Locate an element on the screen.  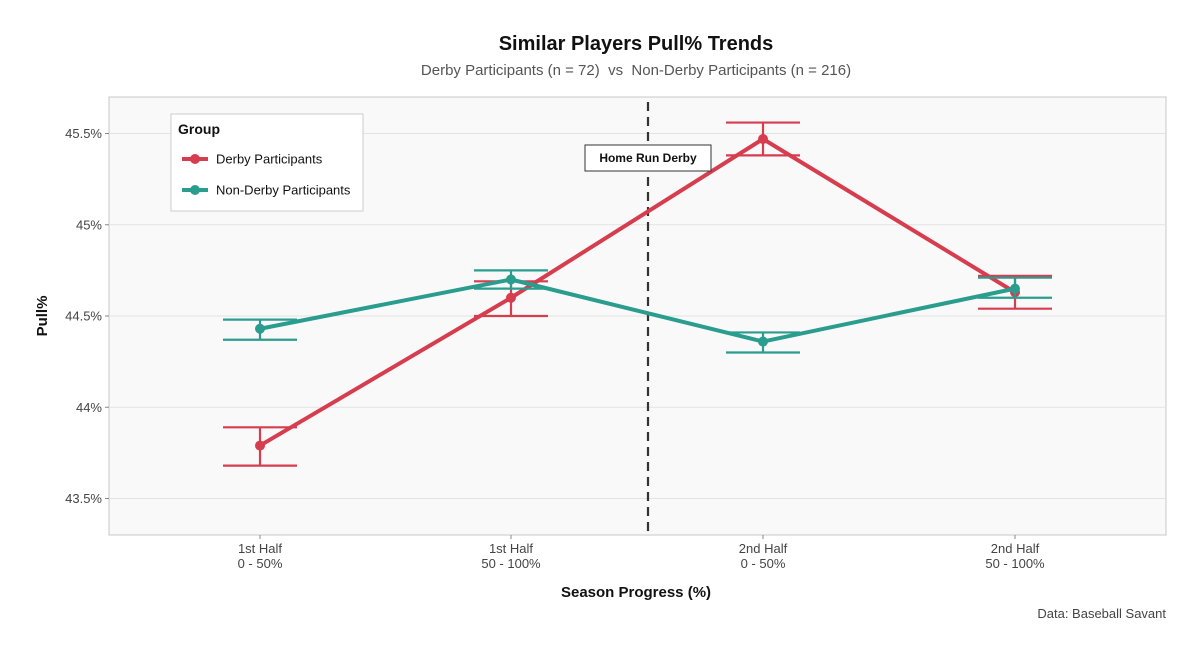
y-axis-ticks: 43.5% 44% 44.5% 45% 45.5% is located at coordinates (87, 316).